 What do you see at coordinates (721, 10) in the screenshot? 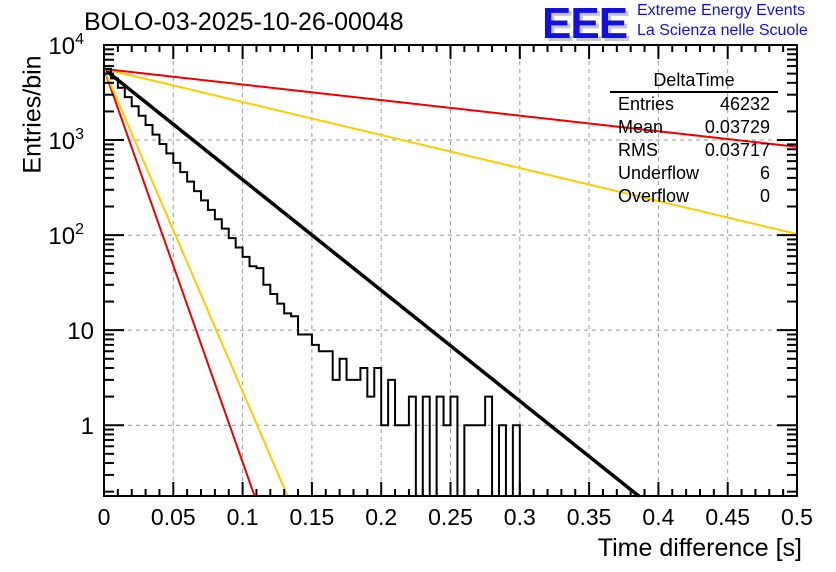
I see `logo-line-1: Extreme Energy Events` at bounding box center [721, 10].